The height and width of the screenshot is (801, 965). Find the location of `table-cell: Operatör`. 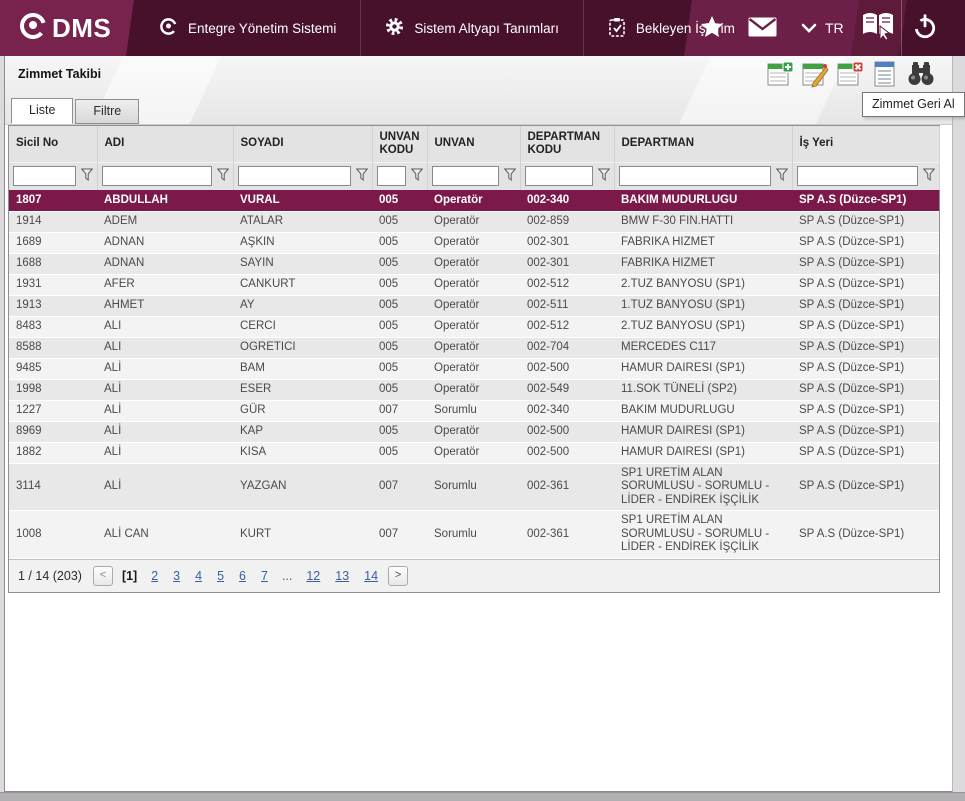

table-cell: Operatör is located at coordinates (473, 243).